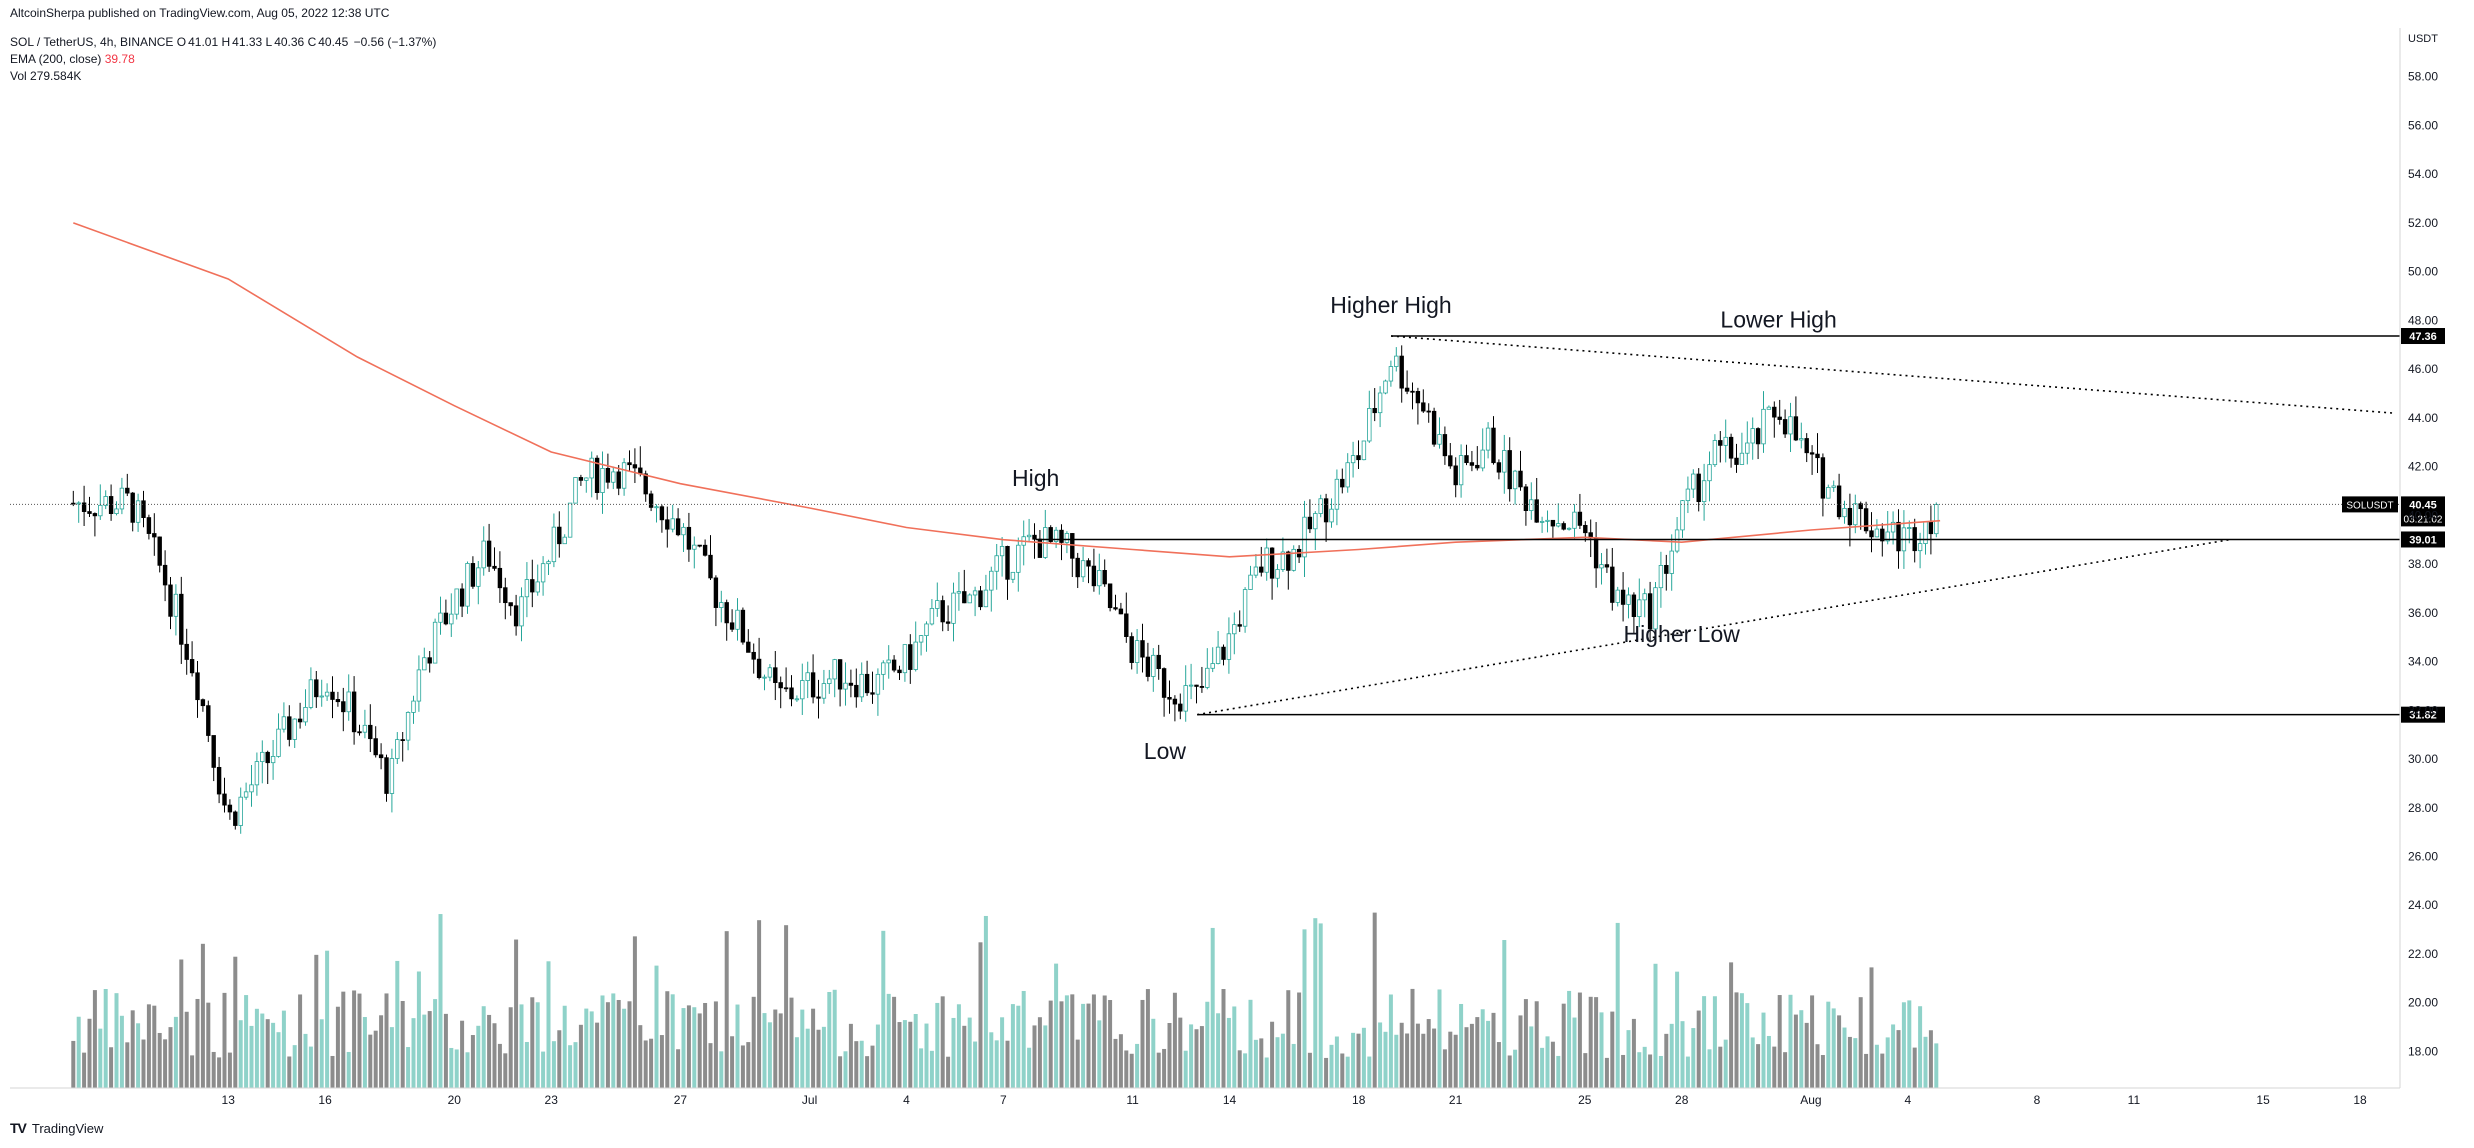 This screenshot has height=1148, width=2474. Describe the element at coordinates (1003, 1100) in the screenshot. I see `x-tick-label: 7` at that location.